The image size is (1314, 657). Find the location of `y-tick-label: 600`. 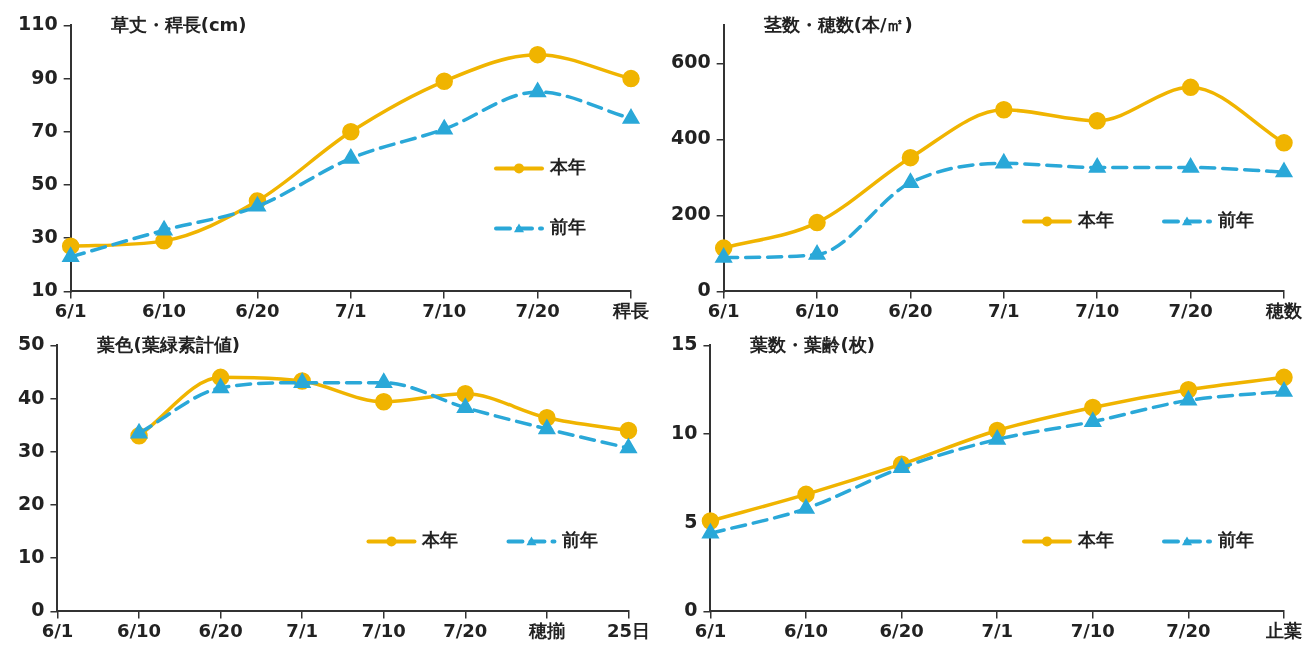

y-tick-label: 600 is located at coordinates (690, 61).